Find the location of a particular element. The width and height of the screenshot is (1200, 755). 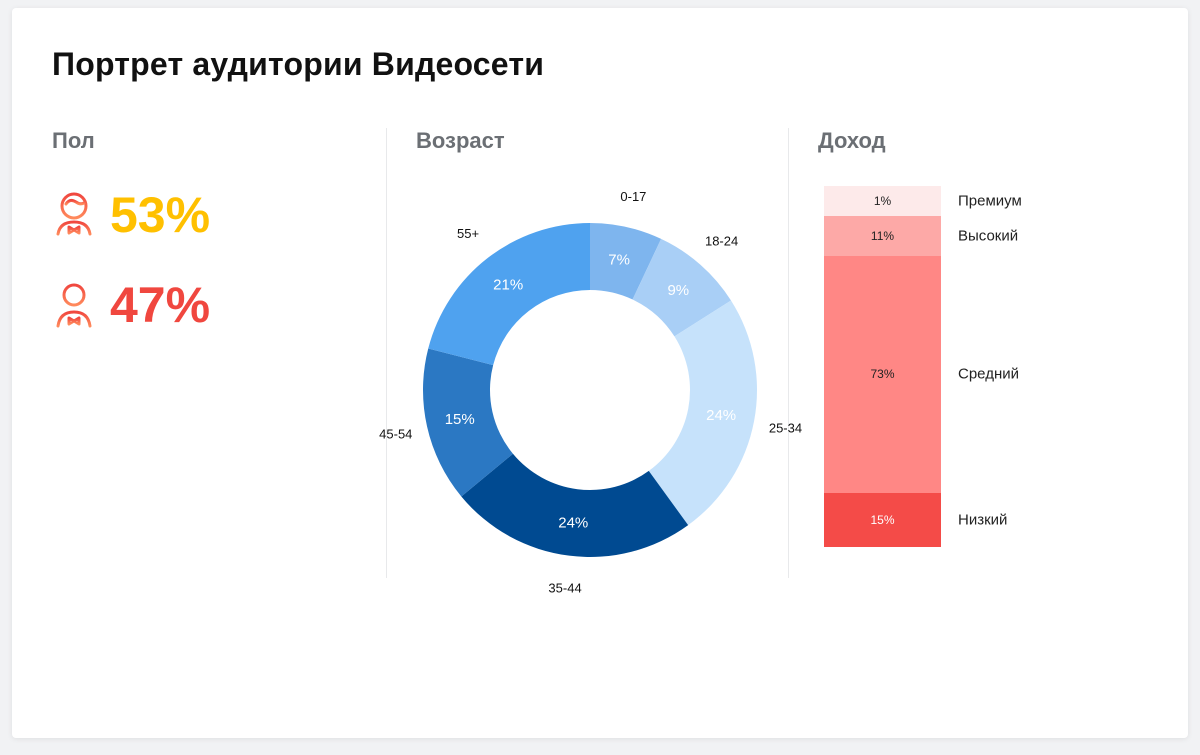

income-section-title: Доход is located at coordinates (852, 140).